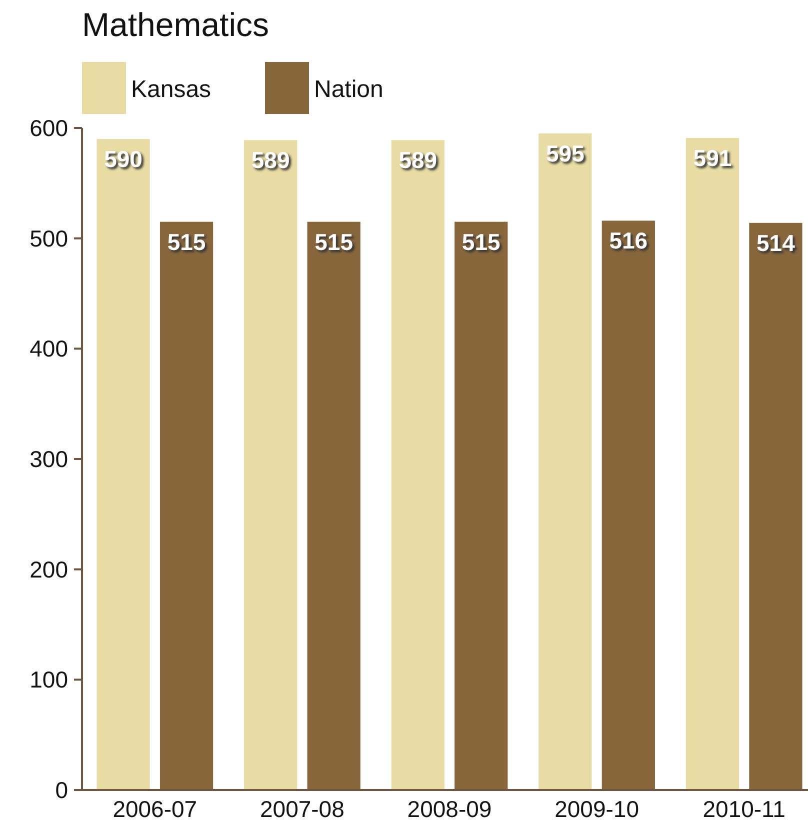 The image size is (808, 823). Describe the element at coordinates (49, 349) in the screenshot. I see `y-tick-label: 400` at that location.